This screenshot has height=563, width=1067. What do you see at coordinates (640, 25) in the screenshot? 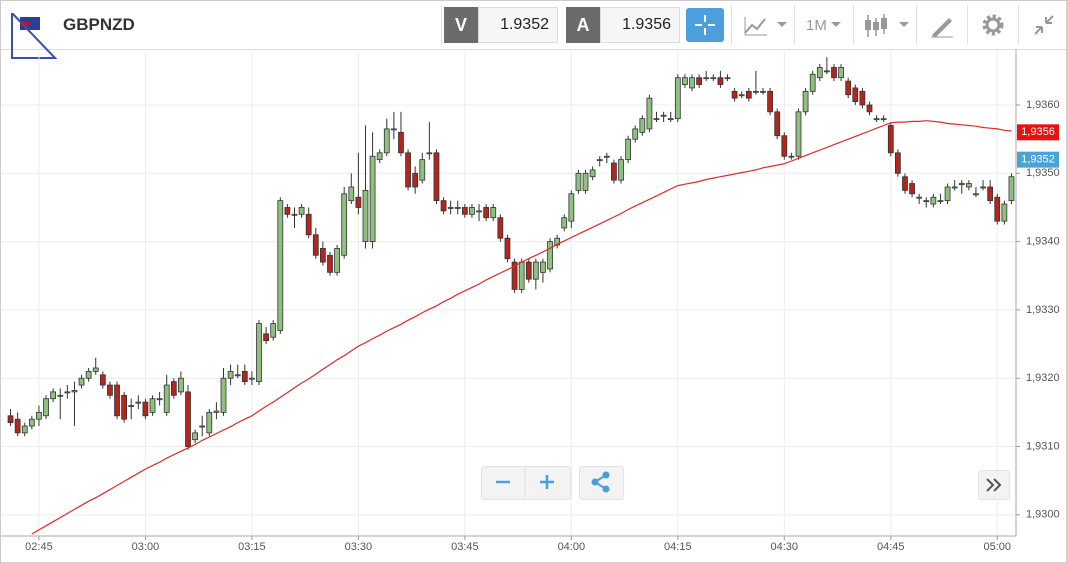
I see `buy-price: 1.9356` at bounding box center [640, 25].